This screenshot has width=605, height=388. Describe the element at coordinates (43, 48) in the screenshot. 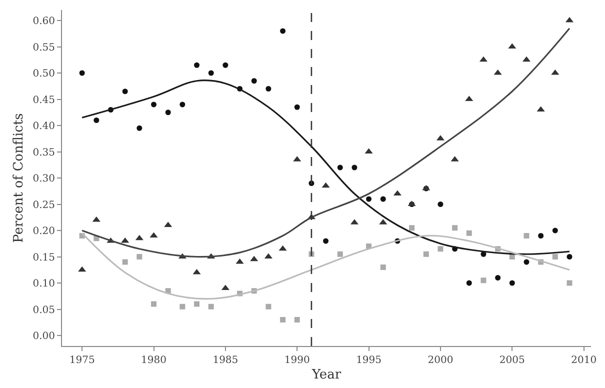

I see `y-tick-label: 0.55` at that location.